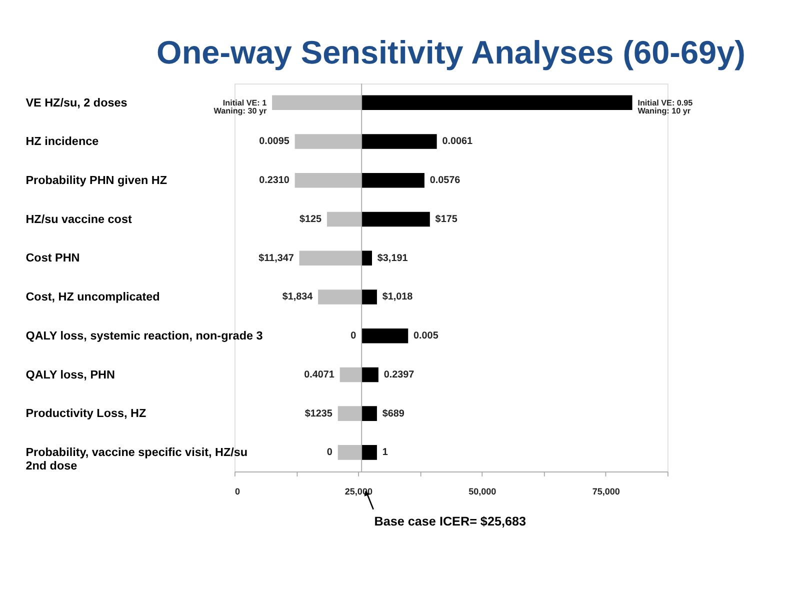 The width and height of the screenshot is (801, 605). Describe the element at coordinates (274, 142) in the screenshot. I see `annotation: 0.0095` at that location.